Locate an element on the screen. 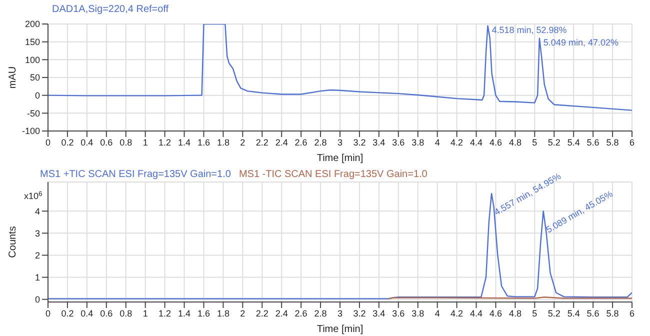  y-tick-label: 3 is located at coordinates (37, 233).